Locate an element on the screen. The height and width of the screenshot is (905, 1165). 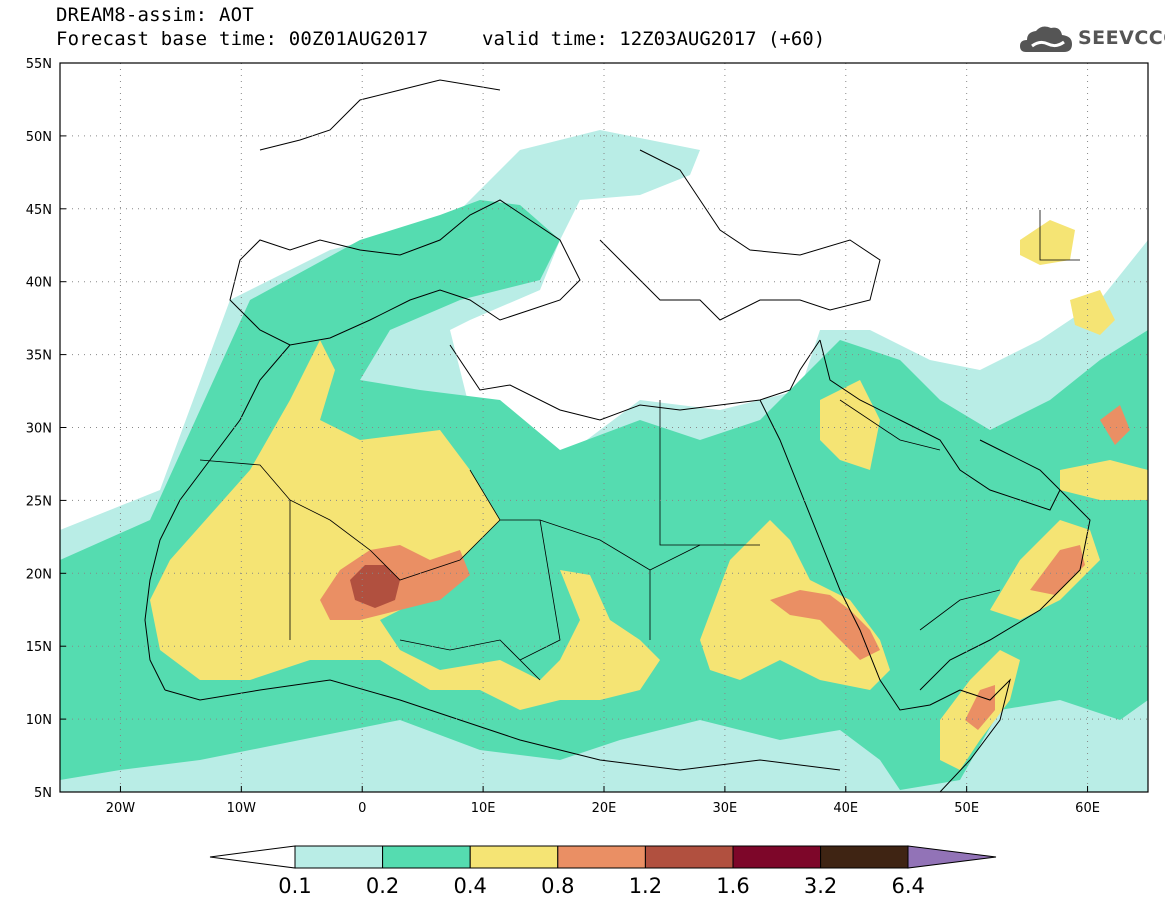
colorbar-label: 0.1 is located at coordinates (294, 886).